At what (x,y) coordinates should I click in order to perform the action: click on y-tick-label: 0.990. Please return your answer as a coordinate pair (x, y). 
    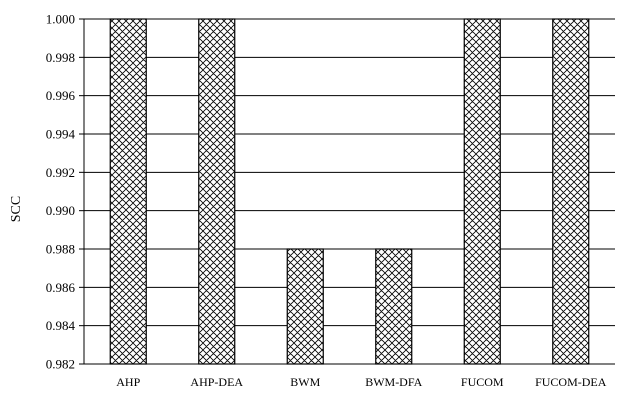
    Looking at the image, I should click on (60, 210).